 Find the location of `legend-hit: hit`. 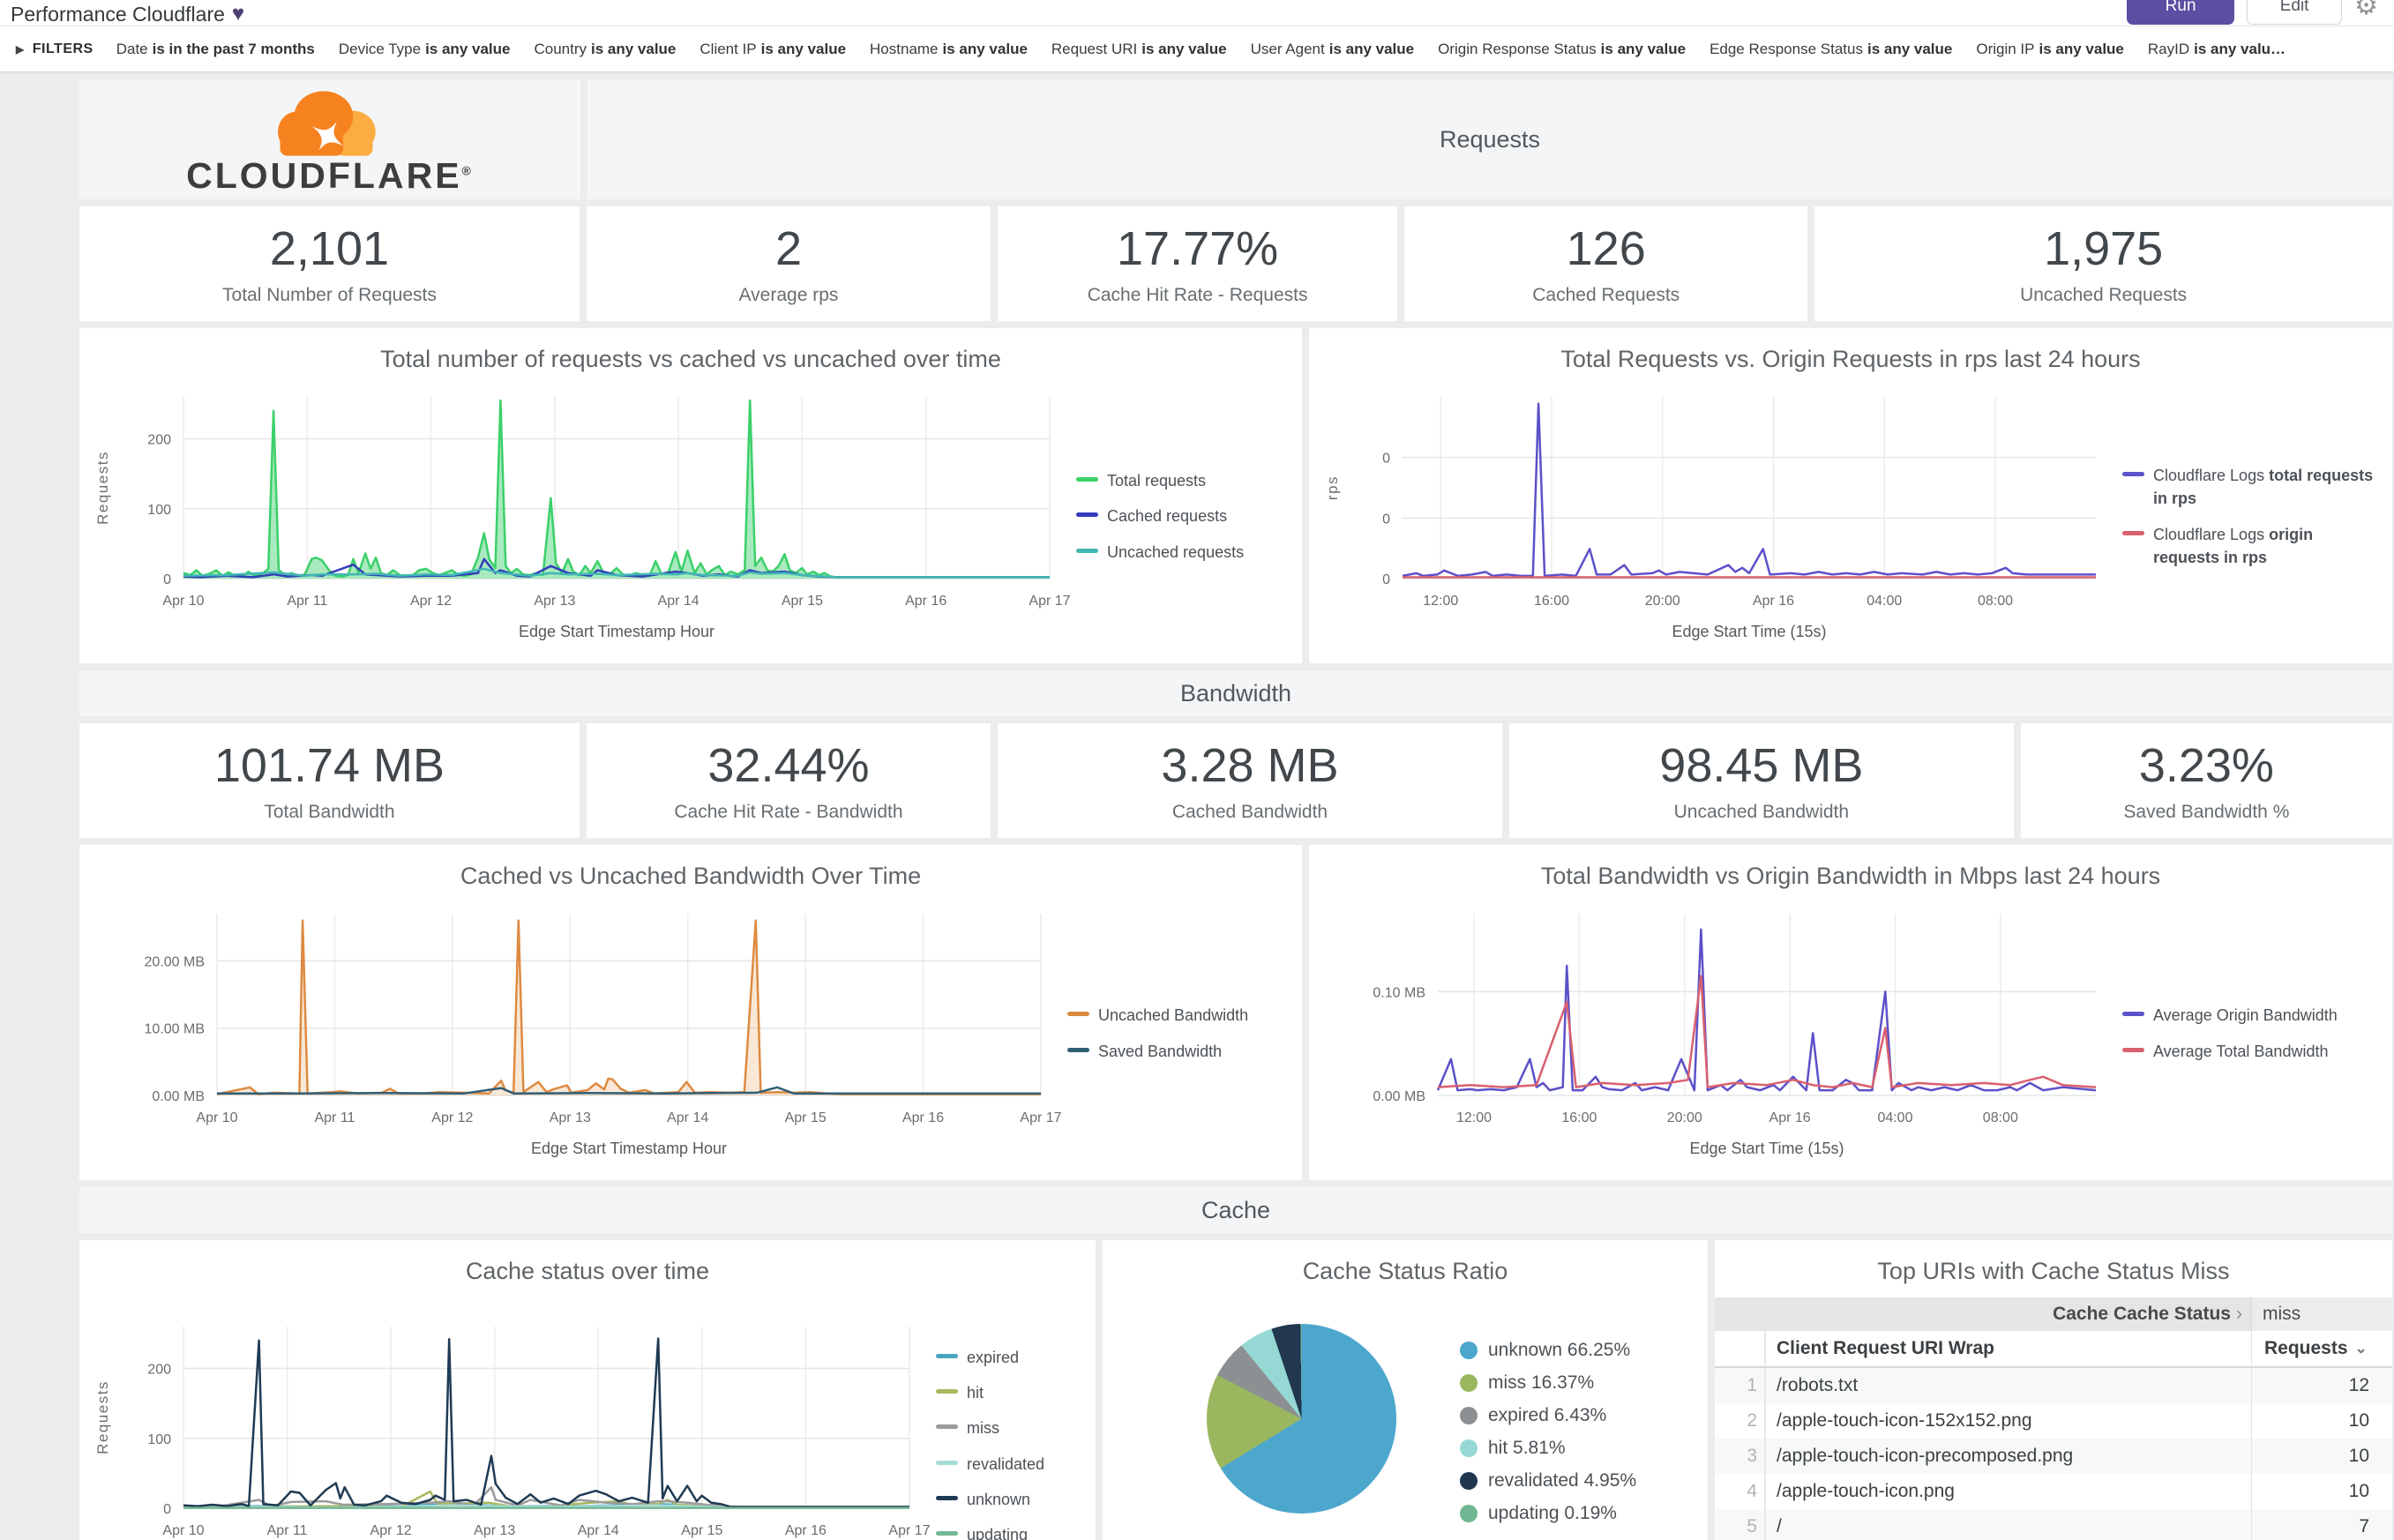

legend-hit: hit is located at coordinates (1007, 1392).